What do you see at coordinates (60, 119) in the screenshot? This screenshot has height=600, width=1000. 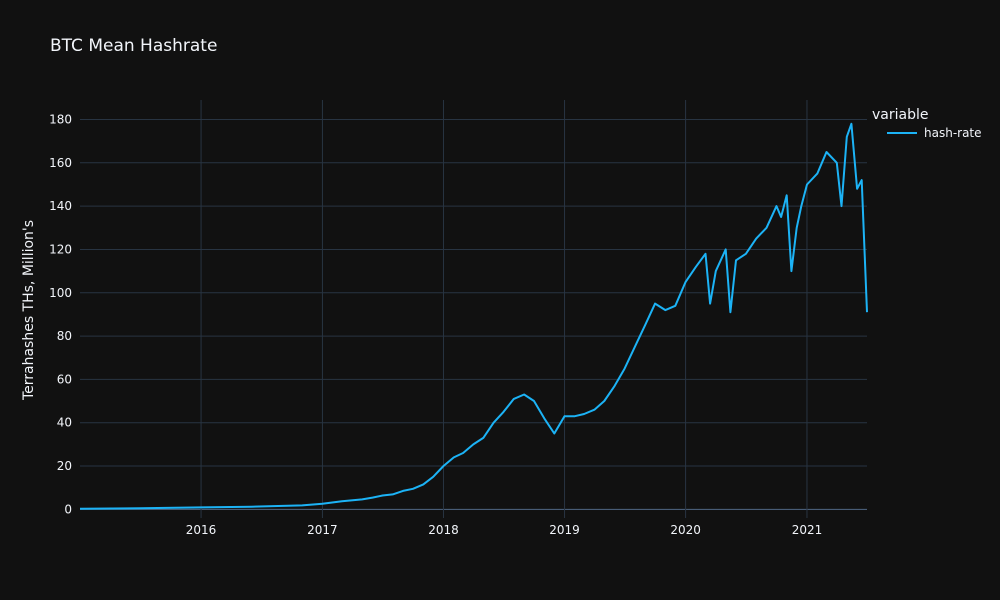 I see `y-tick-label: 180` at bounding box center [60, 119].